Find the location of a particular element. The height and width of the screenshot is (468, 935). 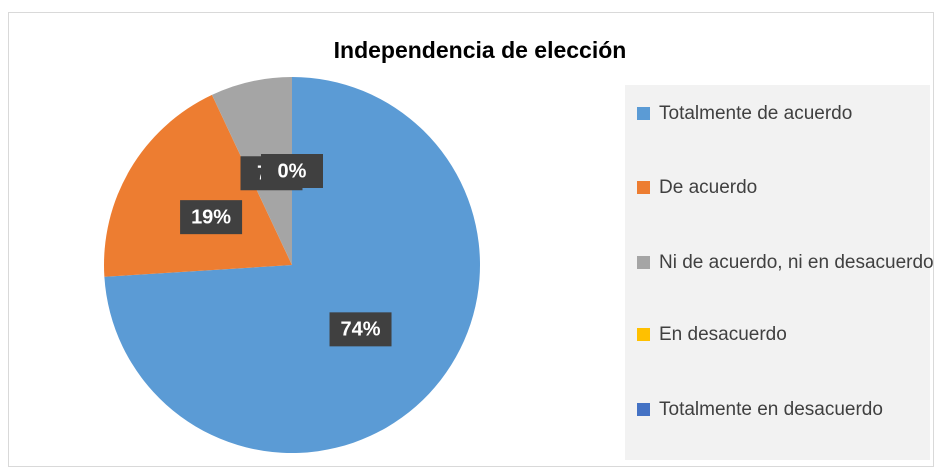

legend-label: Totalmente en desacuerdo is located at coordinates (771, 409).